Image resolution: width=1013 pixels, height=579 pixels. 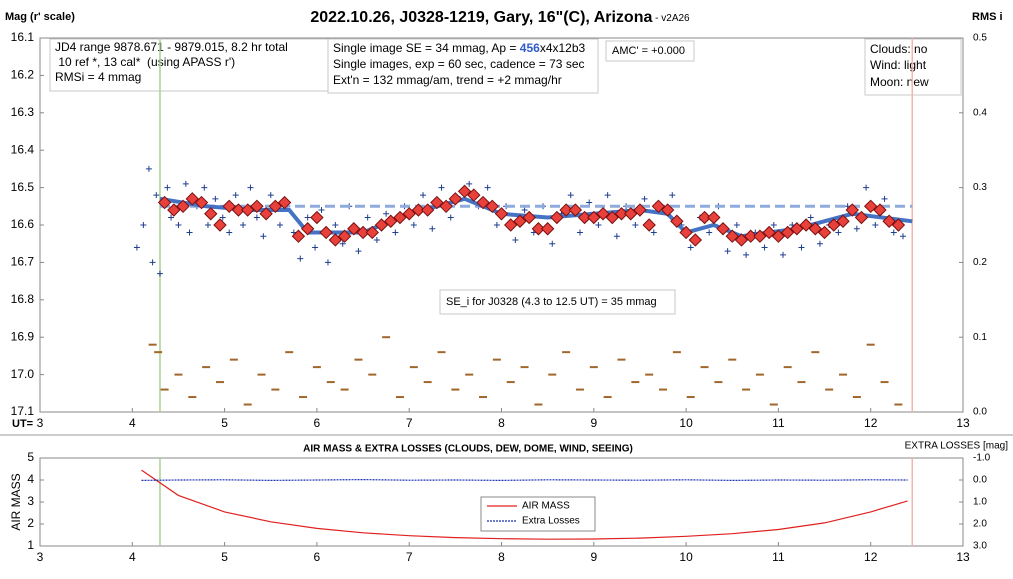 I want to click on y-tick-label: 16.1, so click(x=23, y=37).